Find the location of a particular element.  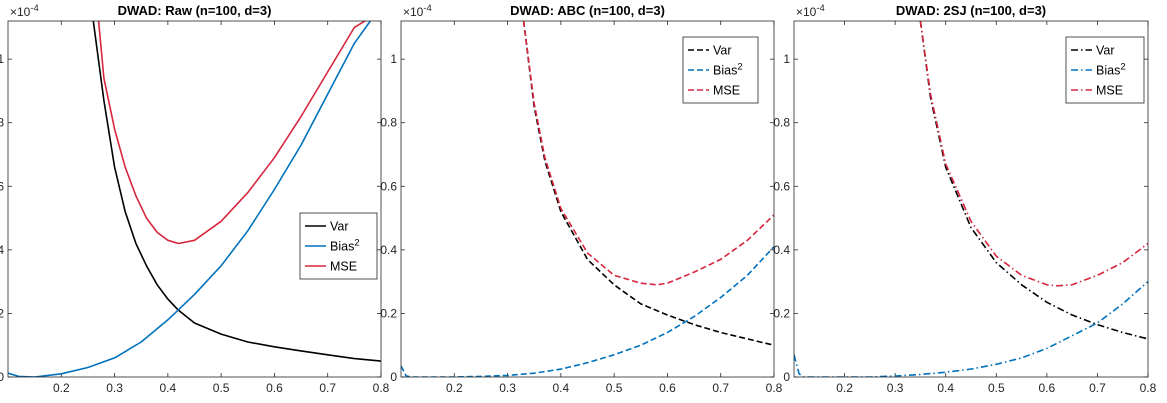

chart-title: DWAD: Raw (n=100, d=3) is located at coordinates (195, 10).